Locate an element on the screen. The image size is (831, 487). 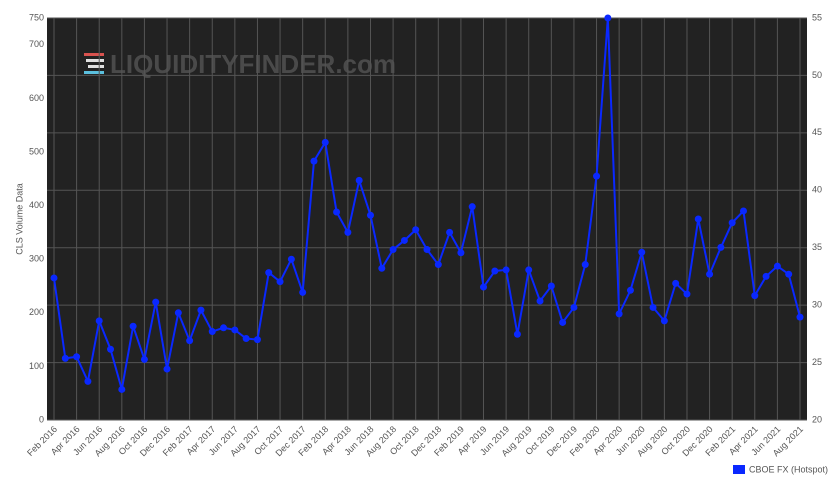
y2-tick-label: 20 is located at coordinates (817, 419).